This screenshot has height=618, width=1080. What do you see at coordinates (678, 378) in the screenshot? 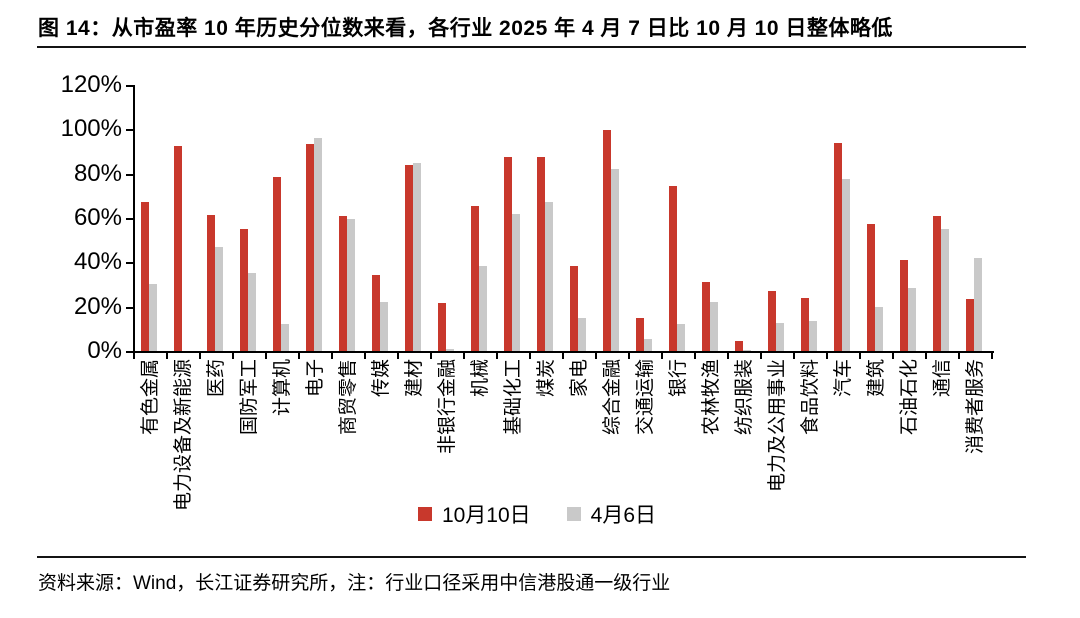
I see `x-axis-category-label: 银行` at bounding box center [678, 378].